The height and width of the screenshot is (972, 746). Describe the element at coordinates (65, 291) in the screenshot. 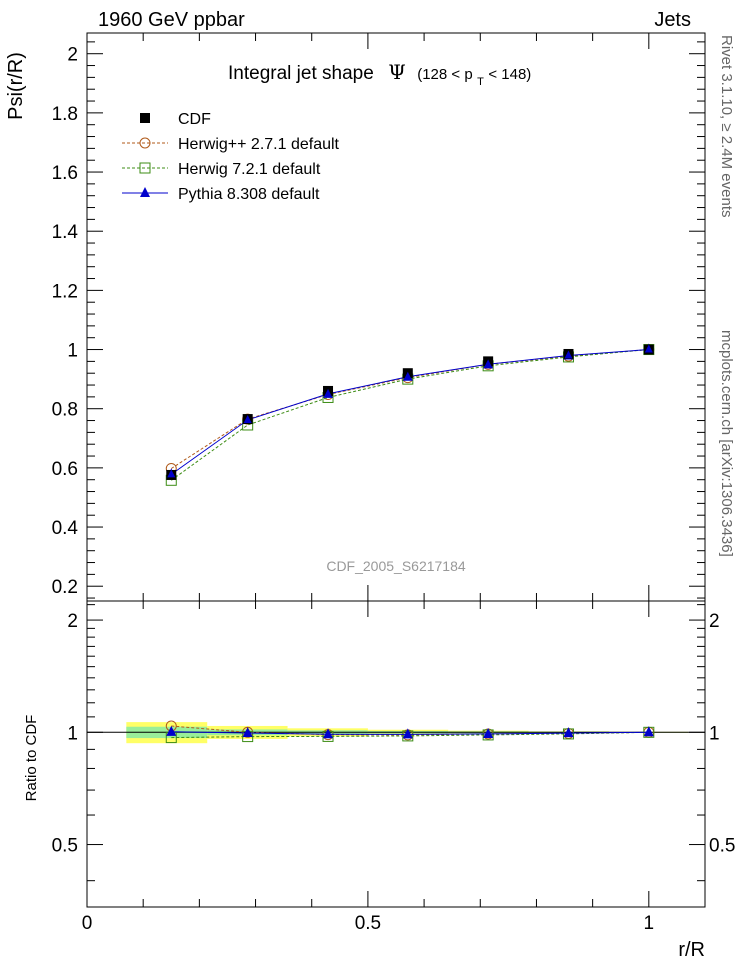

I see `y-tick-label: 1.2` at that location.